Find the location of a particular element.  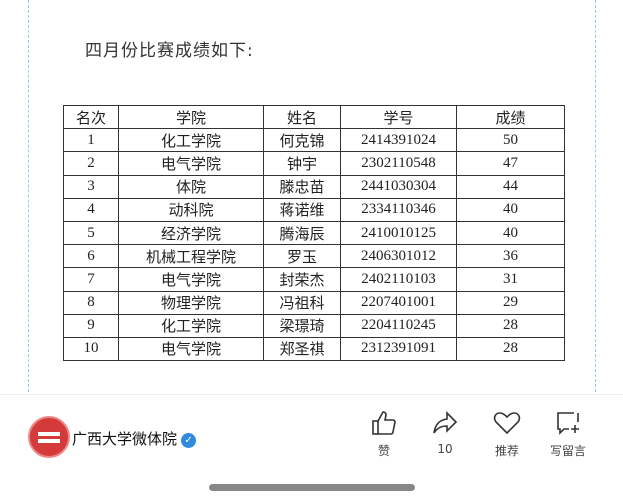

table-row: 5 经济学院 腾海辰 2410010125 40 is located at coordinates (314, 233).